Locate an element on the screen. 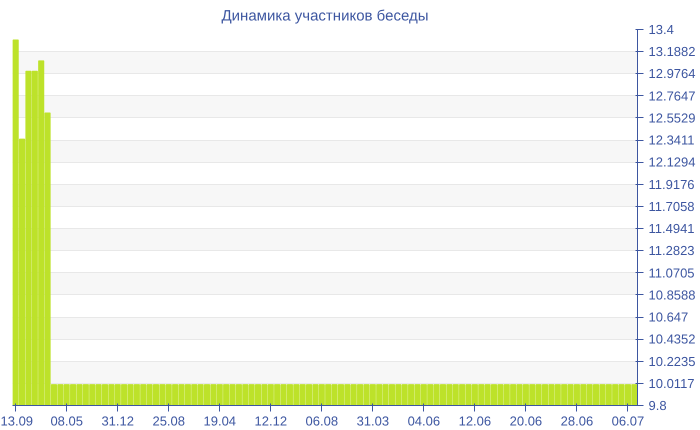 Image resolution: width=700 pixels, height=430 pixels. x-tick-label: 06.07 is located at coordinates (628, 421).